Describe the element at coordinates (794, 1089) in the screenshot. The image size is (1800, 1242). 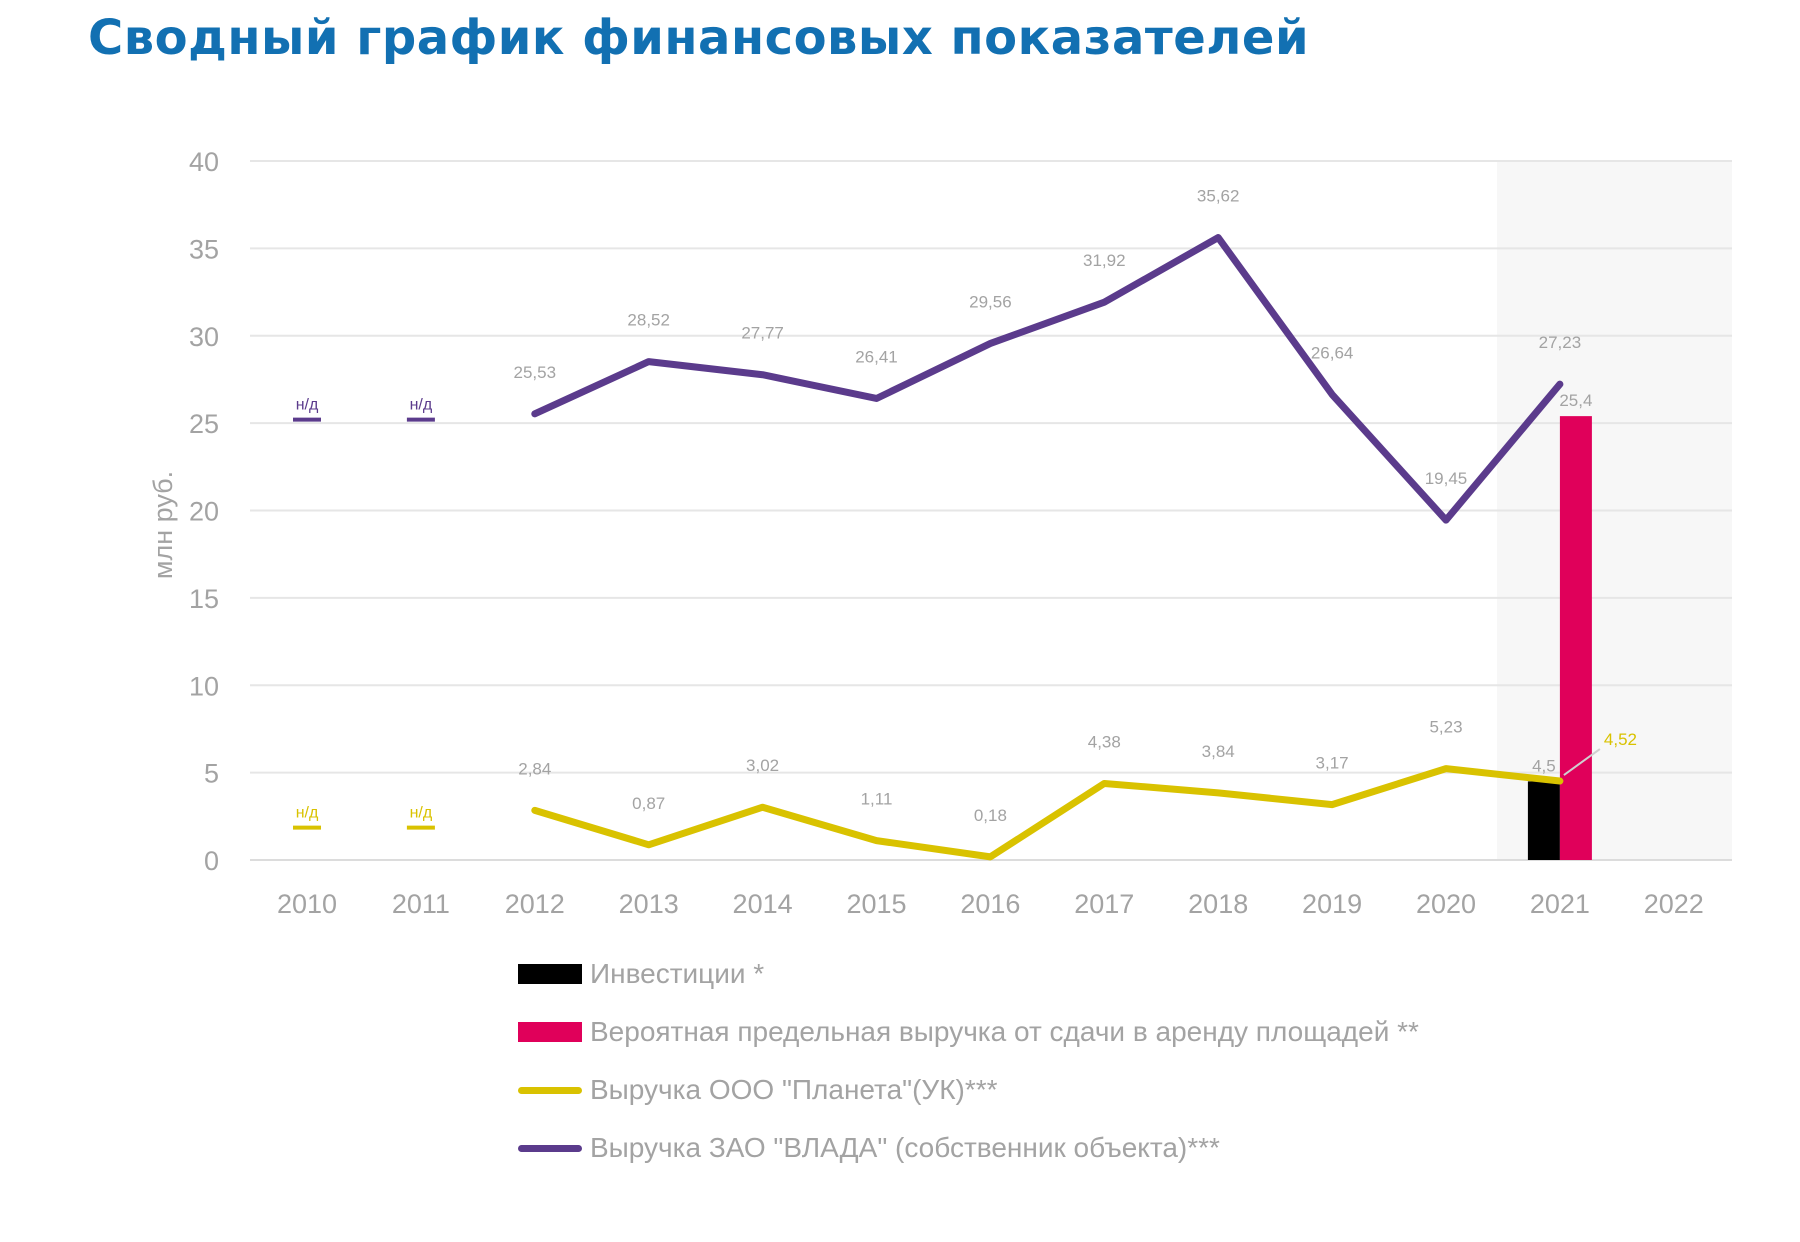
I see `legend-label-planeta-revenue: Выручка ООО "Планета"(УК)***` at that location.